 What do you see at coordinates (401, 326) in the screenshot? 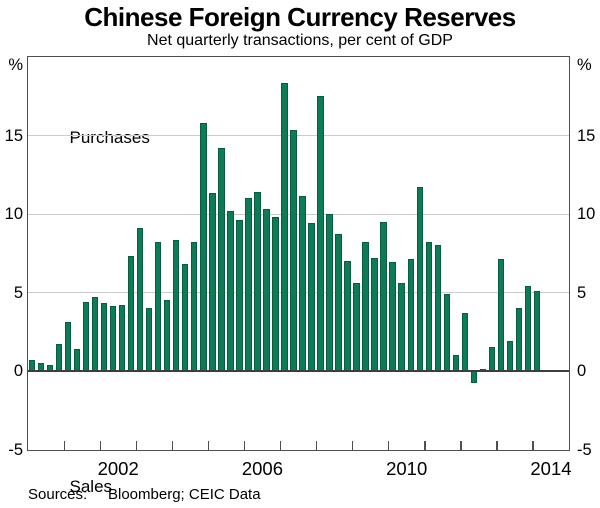
I see `bar-2010Q2` at bounding box center [401, 326].